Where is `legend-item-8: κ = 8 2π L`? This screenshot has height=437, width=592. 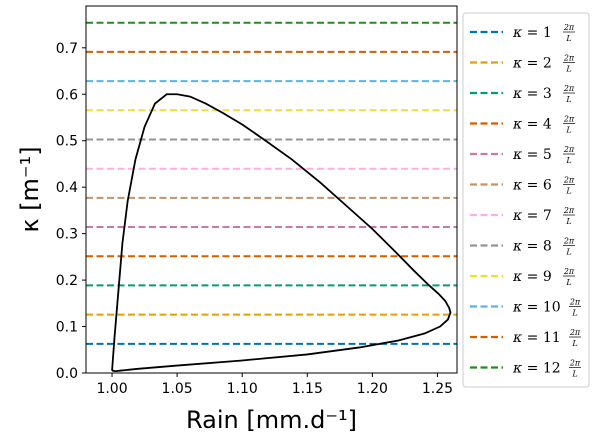
legend-item-8: κ = 8 2π L is located at coordinates (522, 247).